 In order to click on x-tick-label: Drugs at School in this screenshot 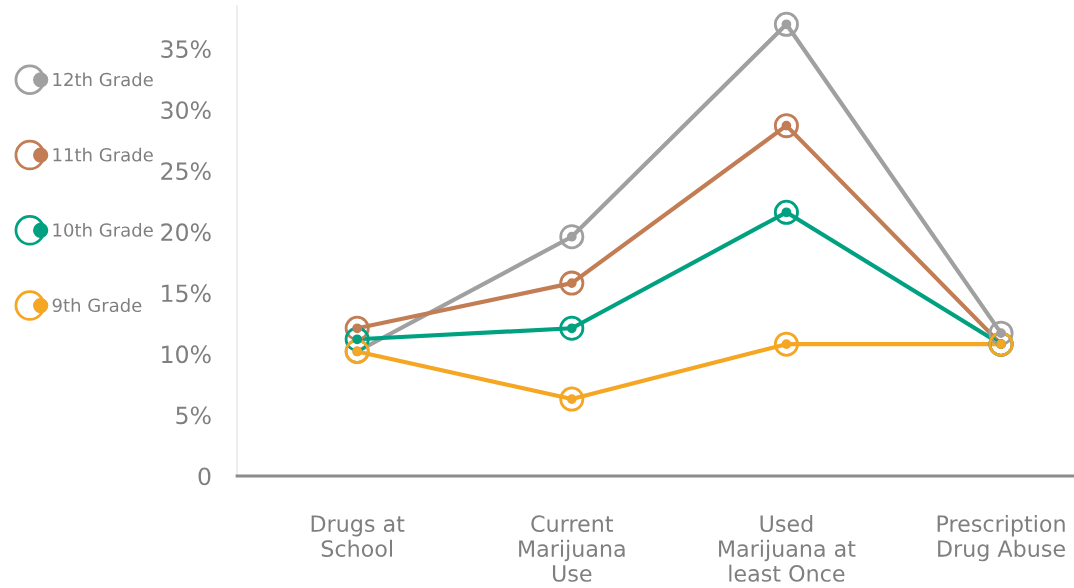, I will do `click(358, 536)`.